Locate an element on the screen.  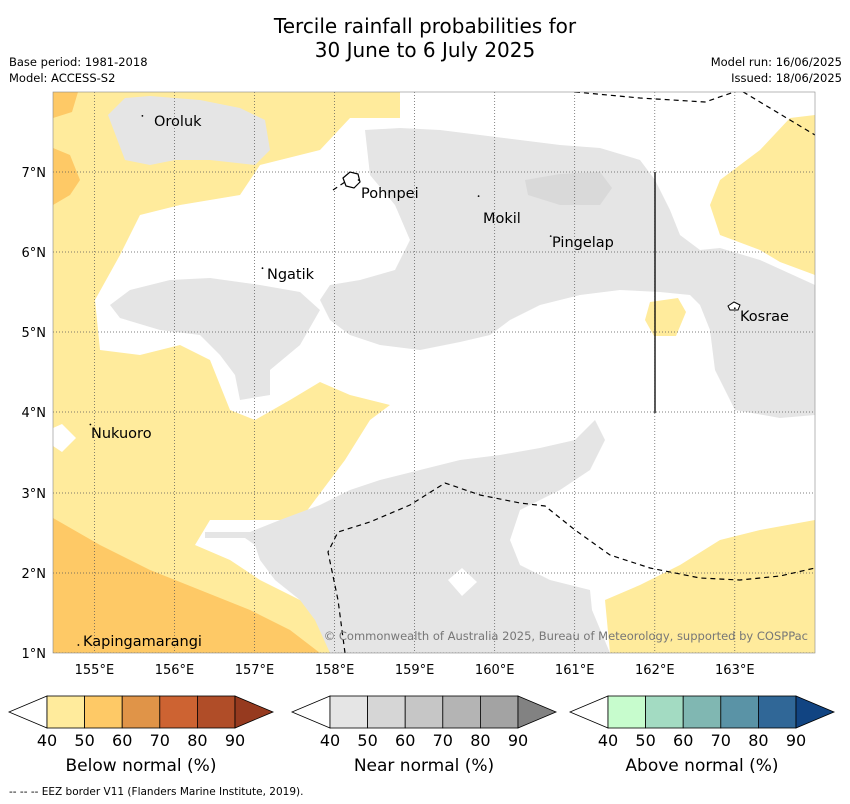
pohnpei-island-outline is located at coordinates (351, 180).